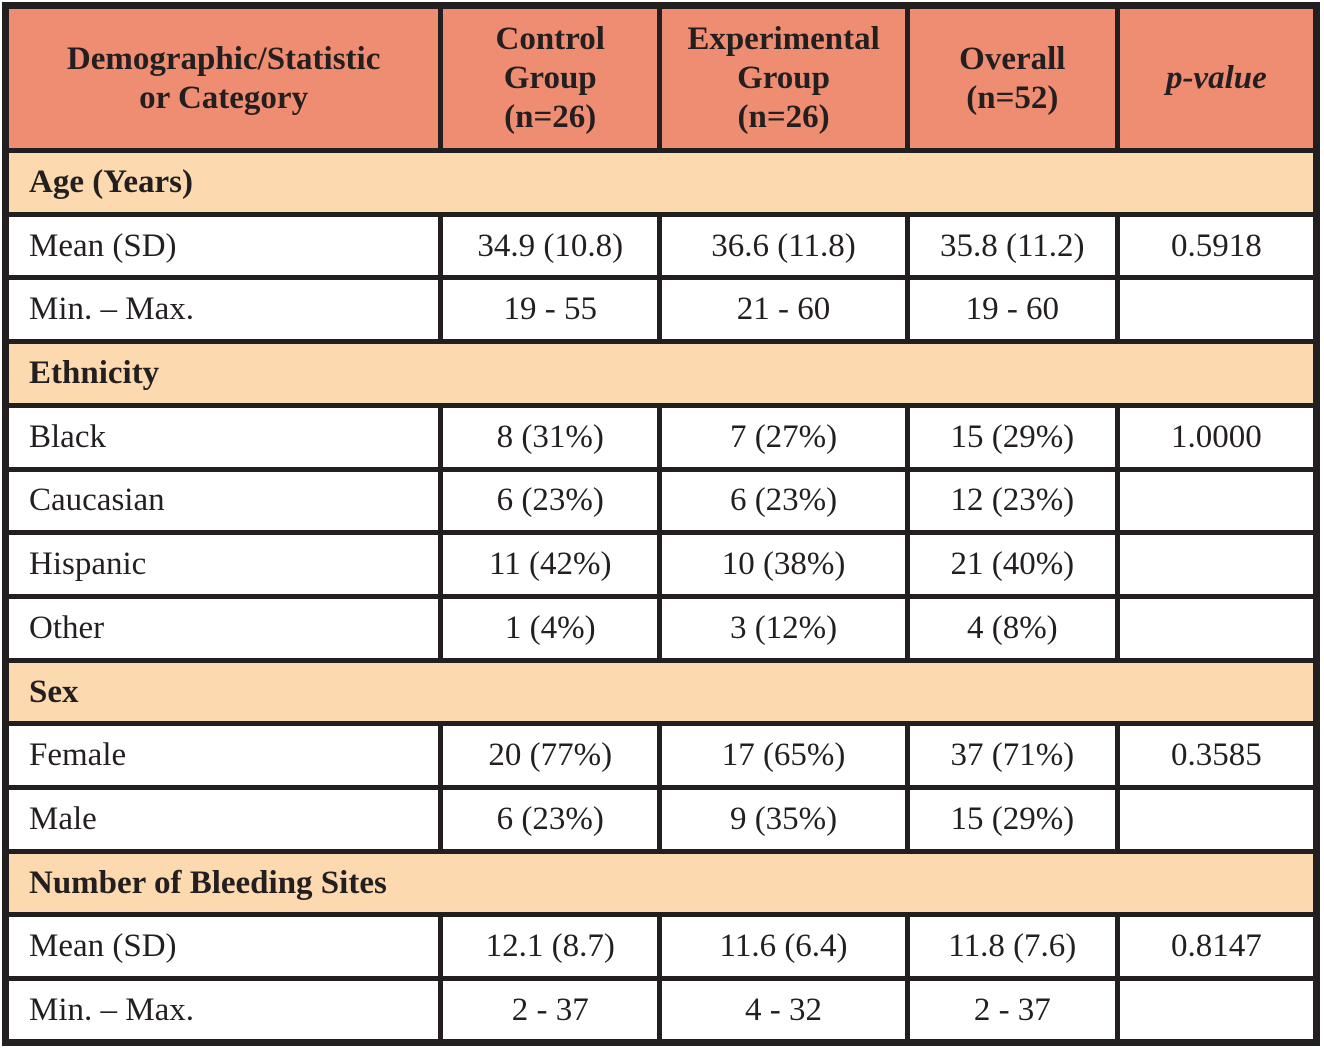  I want to click on section-row-ethnicity: Ethnicity, so click(661, 373).